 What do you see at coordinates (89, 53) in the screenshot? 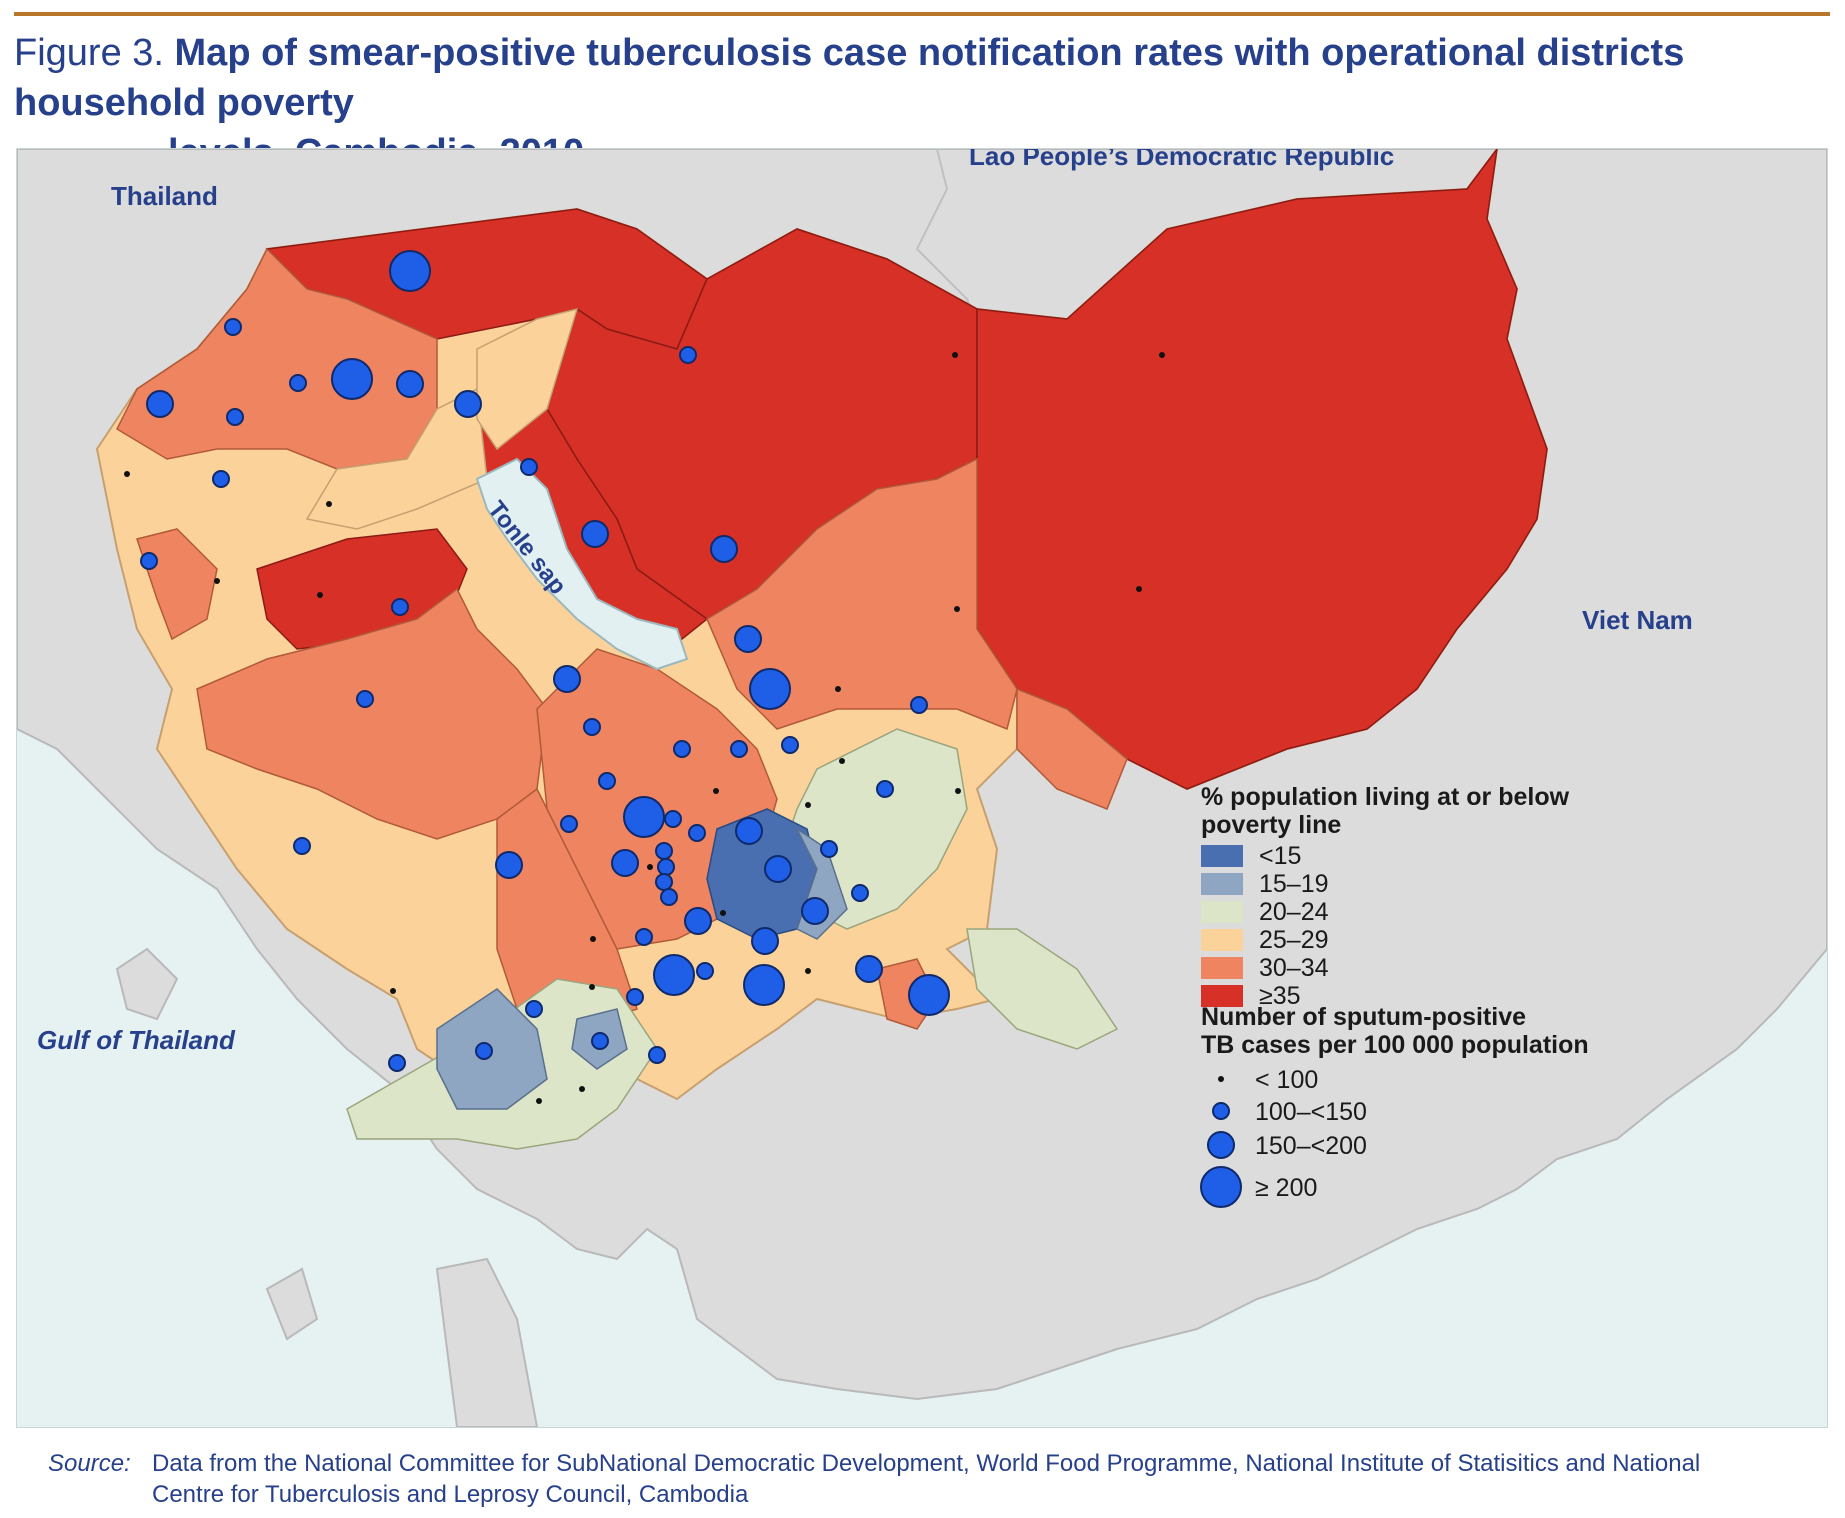
I see `figure-number: Figure 3.` at bounding box center [89, 53].